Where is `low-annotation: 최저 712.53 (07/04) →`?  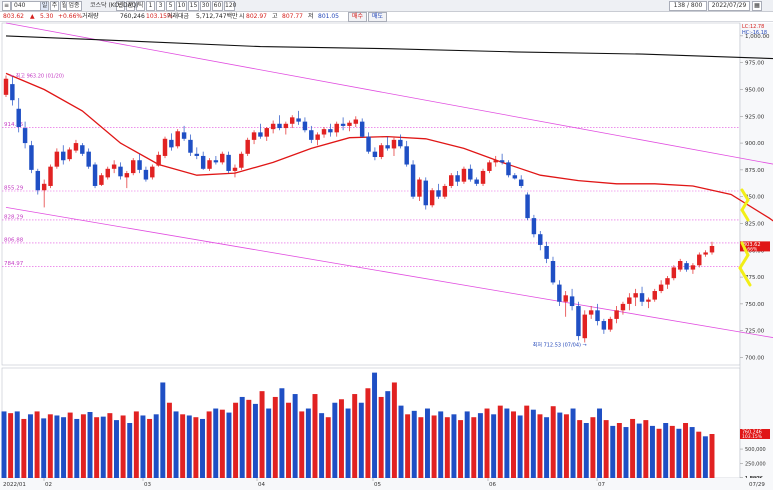
low-annotation: 최저 712.53 (07/04) → is located at coordinates (560, 345).